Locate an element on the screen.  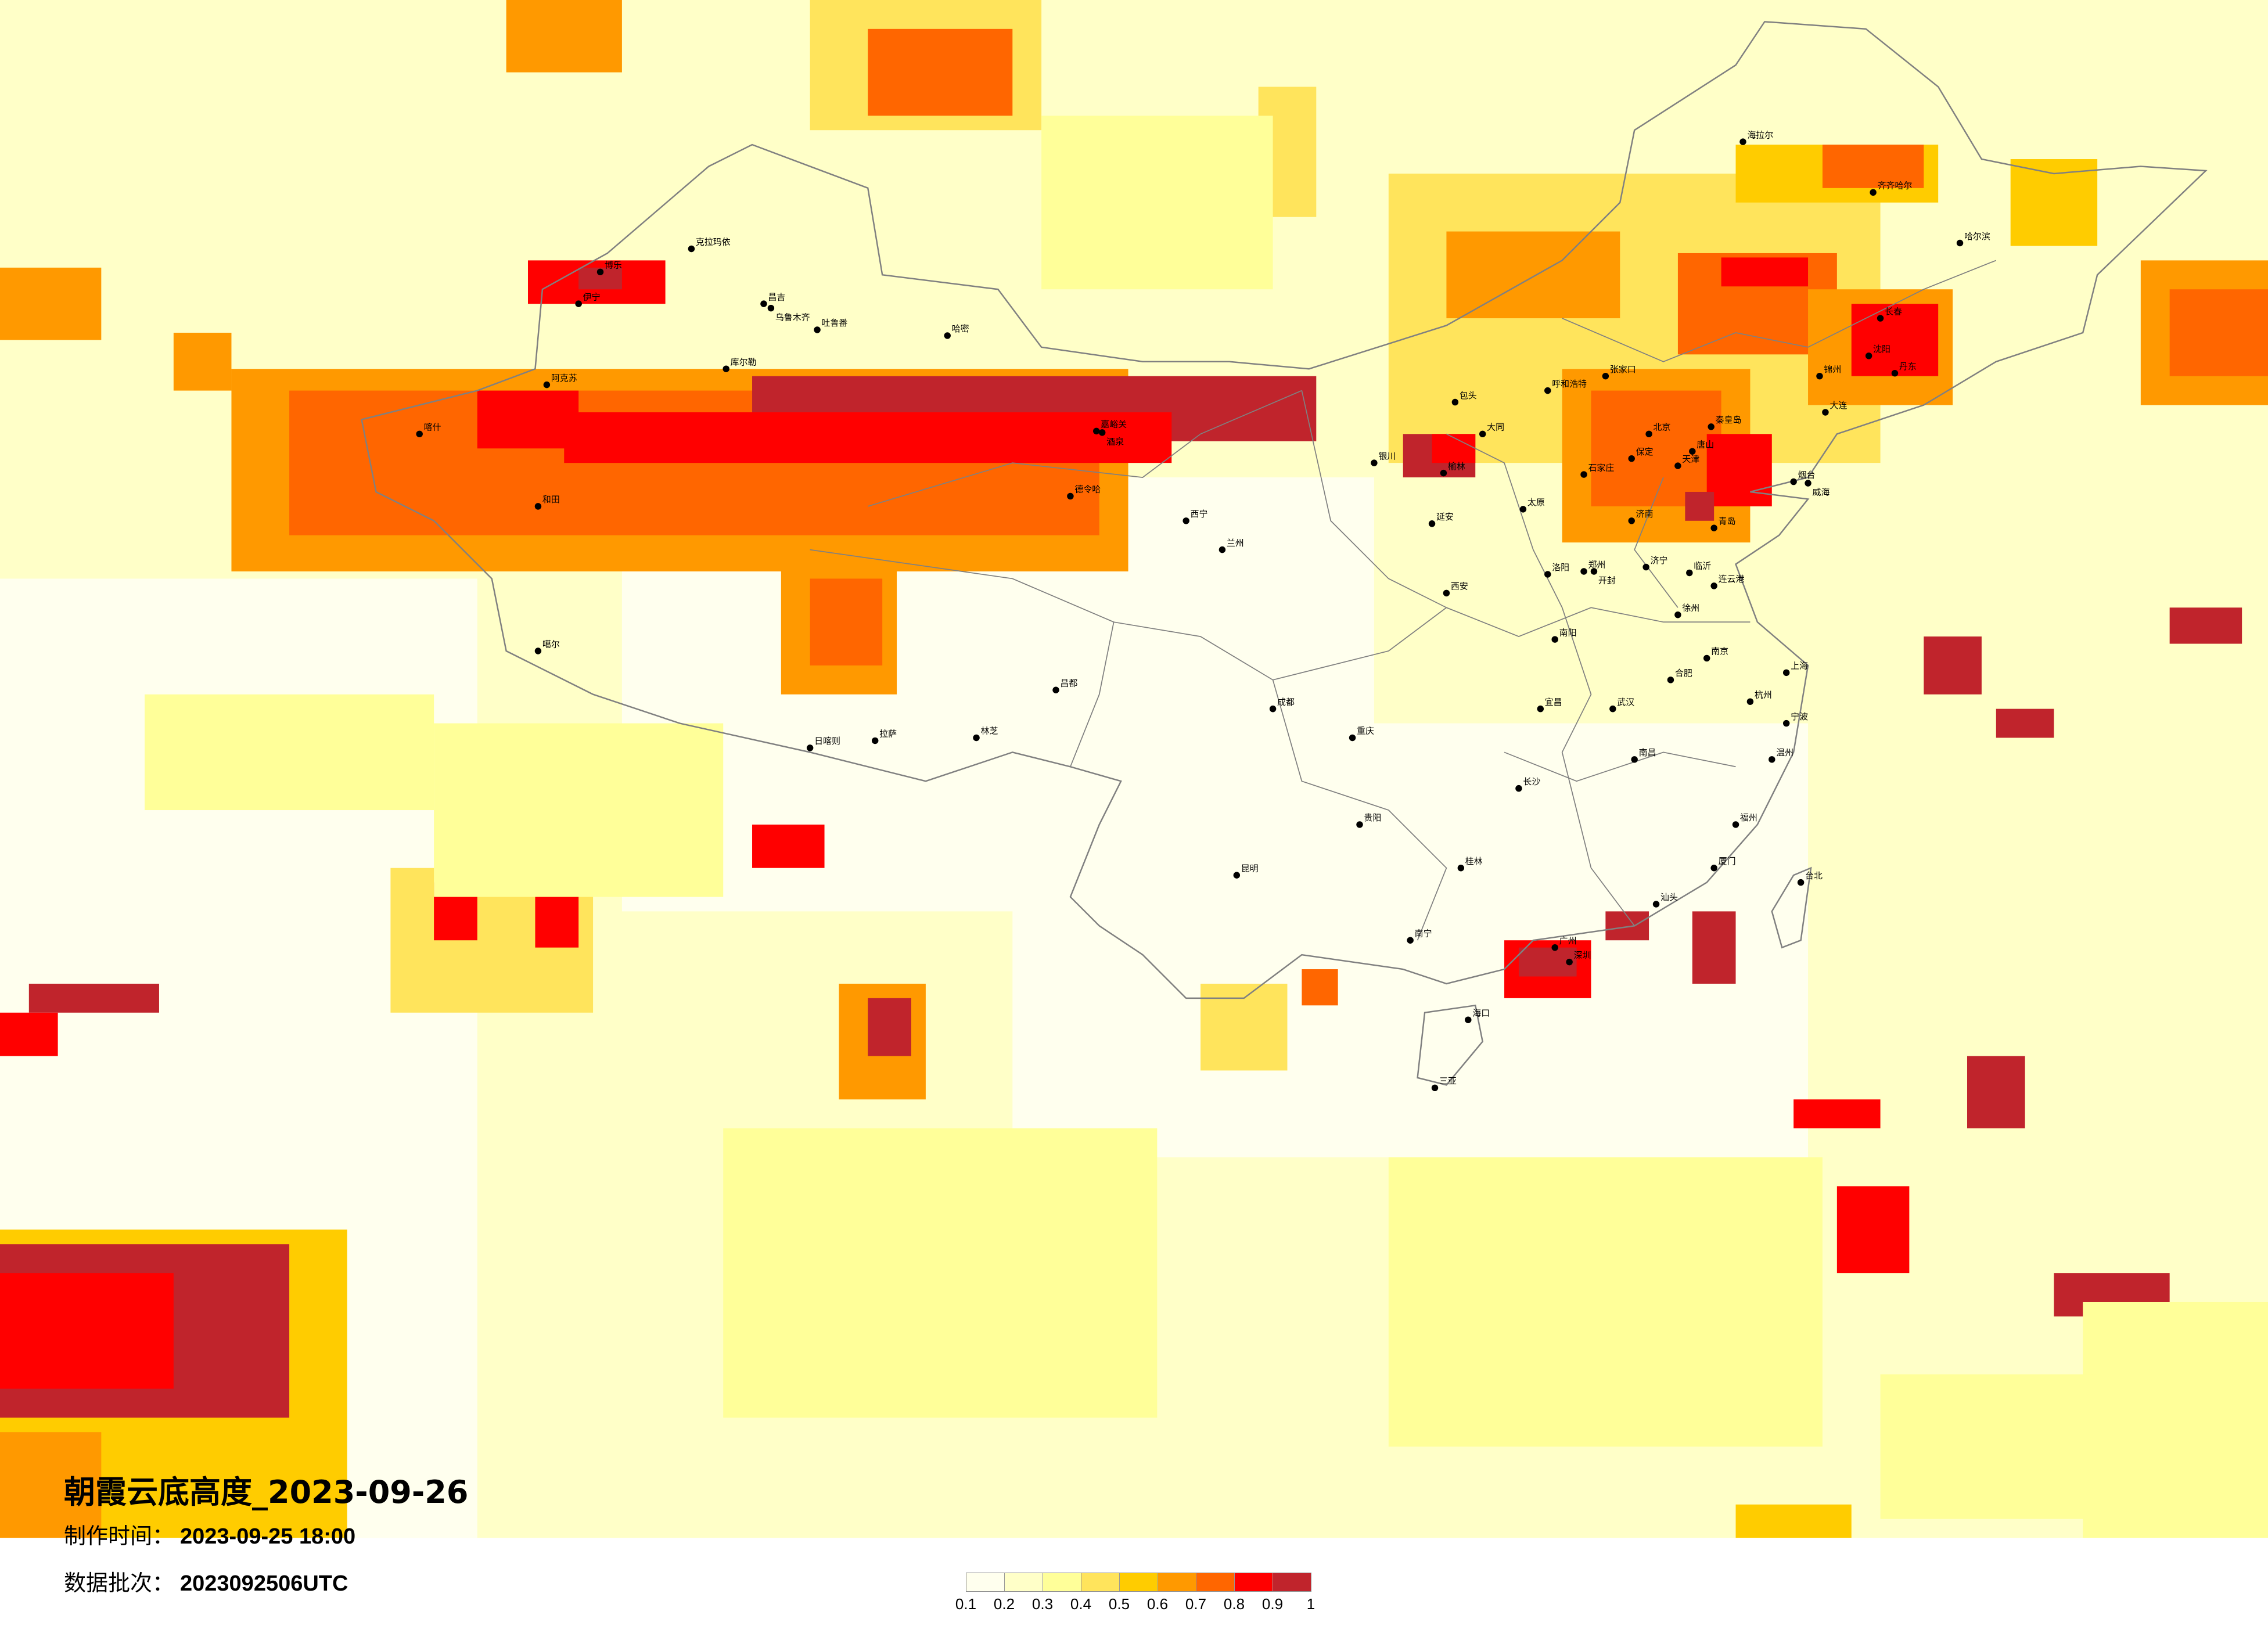
city: 天津 is located at coordinates (1686, 462).